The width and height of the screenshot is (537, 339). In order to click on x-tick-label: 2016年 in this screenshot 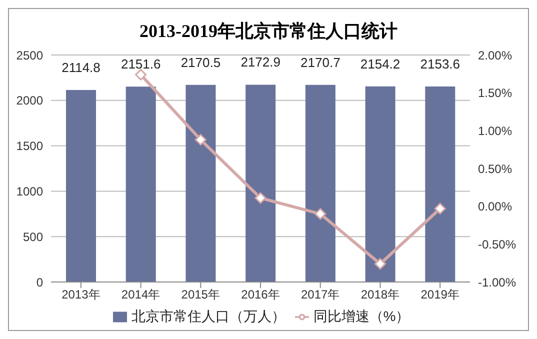, I will do `click(260, 295)`.